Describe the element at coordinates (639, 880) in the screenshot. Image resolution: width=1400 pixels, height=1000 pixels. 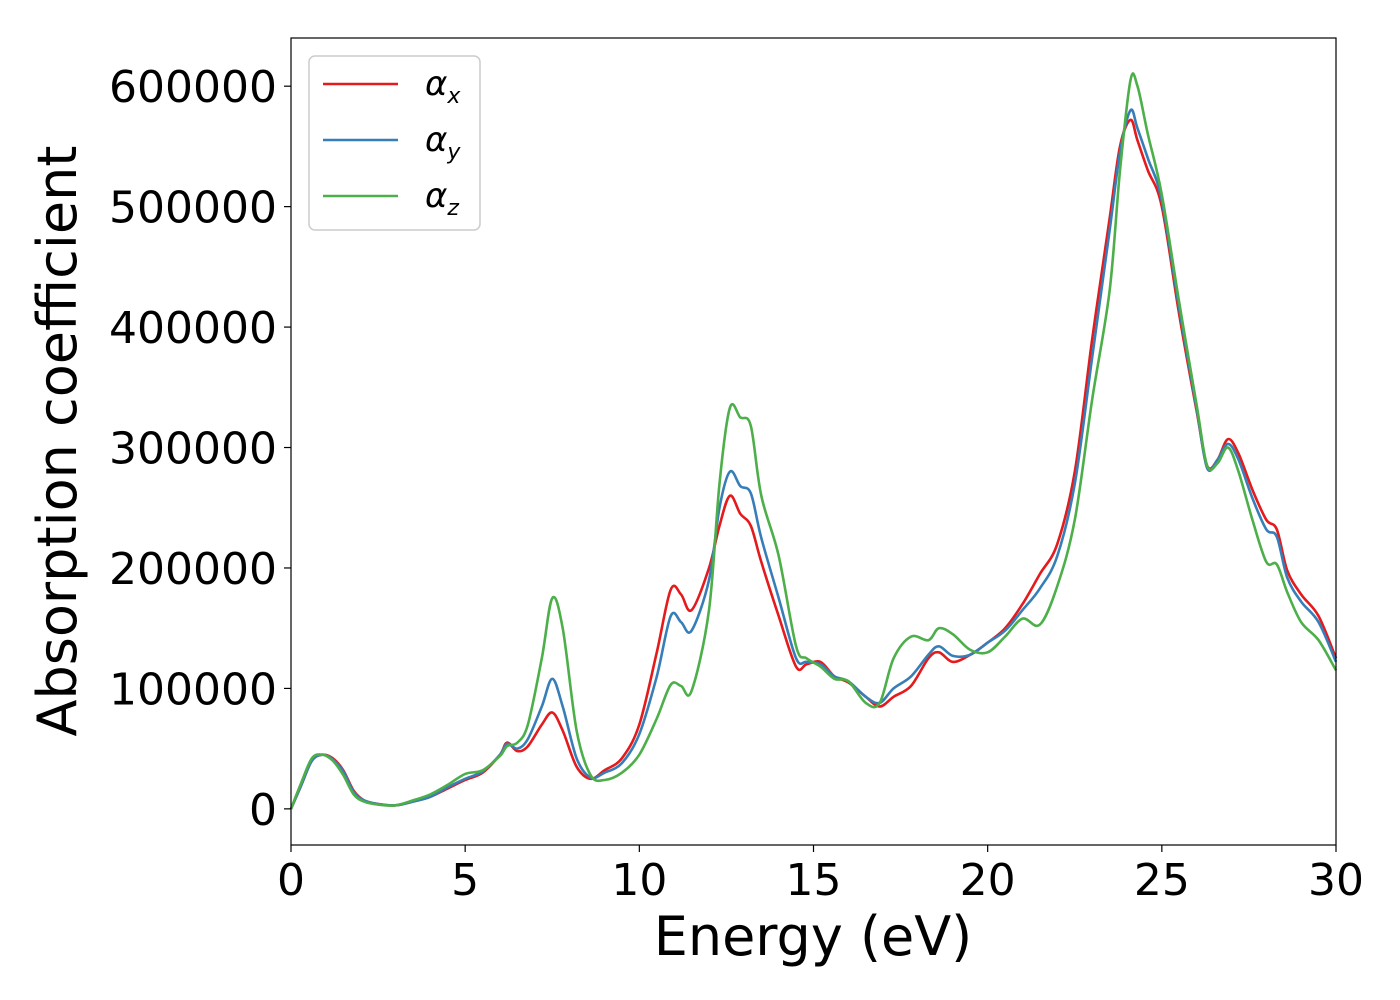
I see `x-tick-label: 10` at that location.